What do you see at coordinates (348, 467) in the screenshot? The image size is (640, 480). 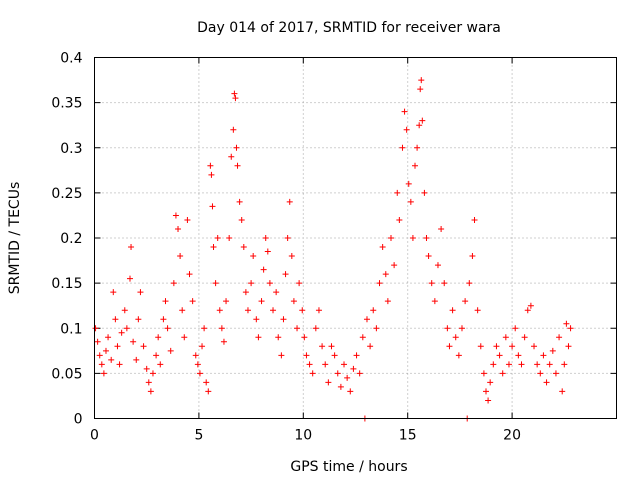 I see `x-axis-title: GPS time / hours` at bounding box center [348, 467].